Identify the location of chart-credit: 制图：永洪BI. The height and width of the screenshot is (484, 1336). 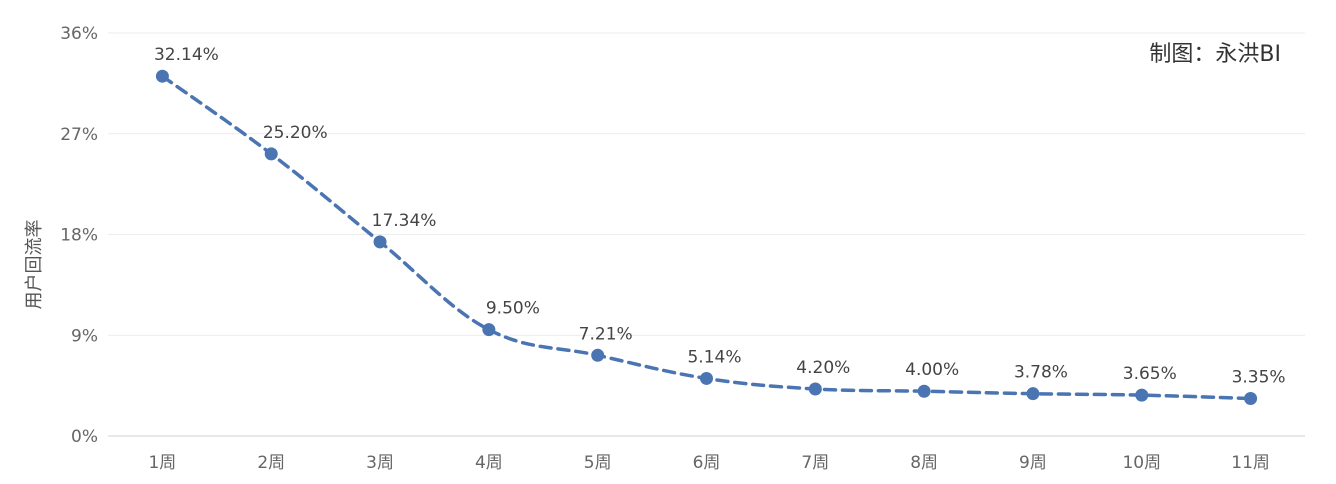
(1215, 54).